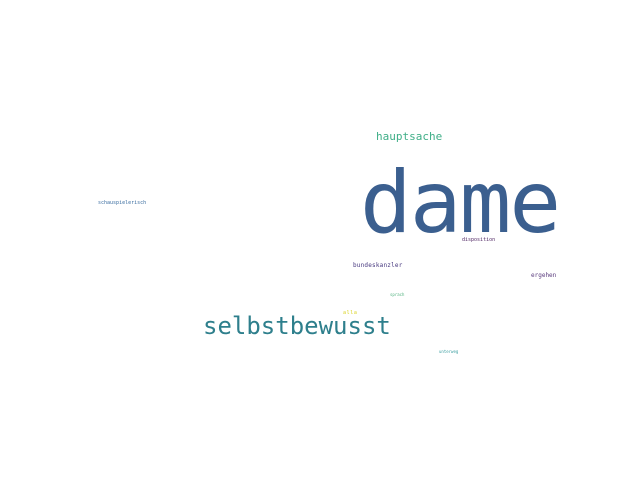 The width and height of the screenshot is (640, 480). What do you see at coordinates (297, 326) in the screenshot?
I see `word-selbstbewusst: selbstbewusst` at bounding box center [297, 326].